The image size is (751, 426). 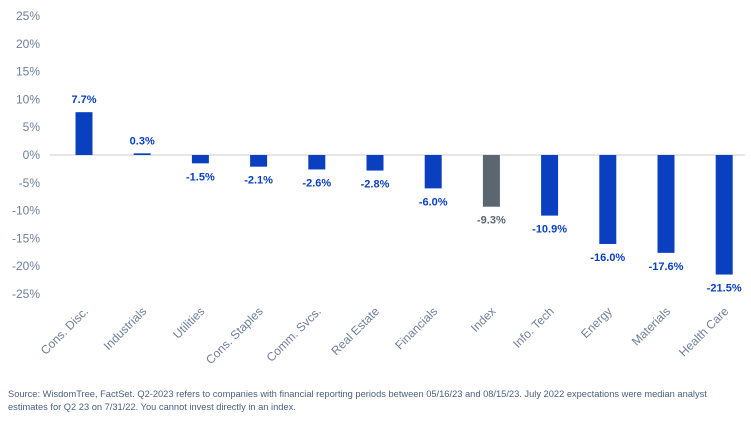 I want to click on data-label: -6.0%, so click(x=433, y=202).